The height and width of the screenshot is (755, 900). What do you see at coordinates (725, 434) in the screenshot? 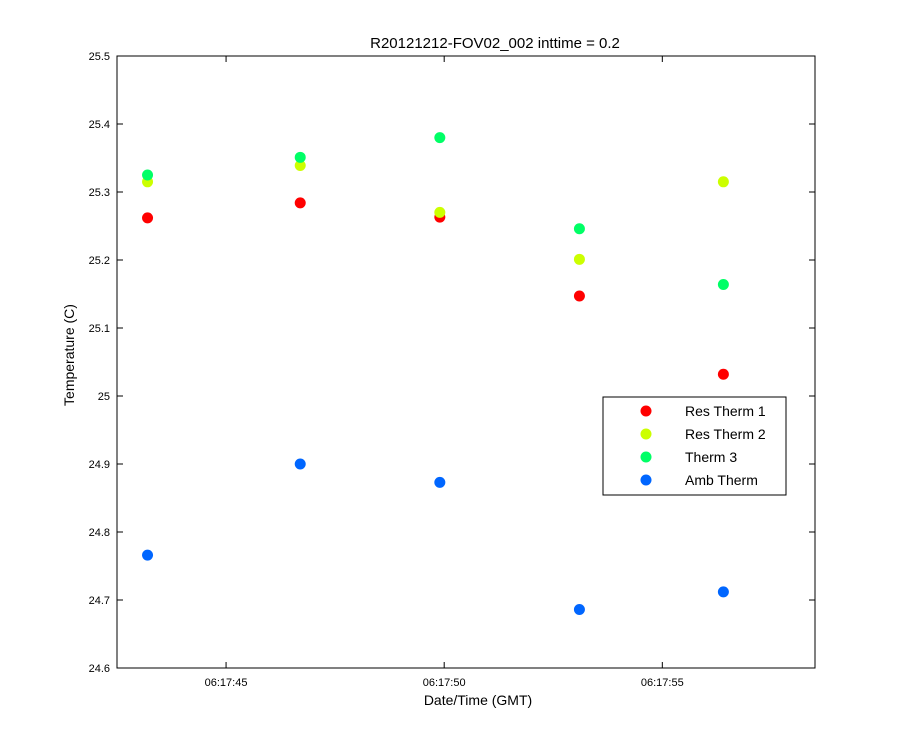
I see `legend-label: Res Therm 2` at bounding box center [725, 434].